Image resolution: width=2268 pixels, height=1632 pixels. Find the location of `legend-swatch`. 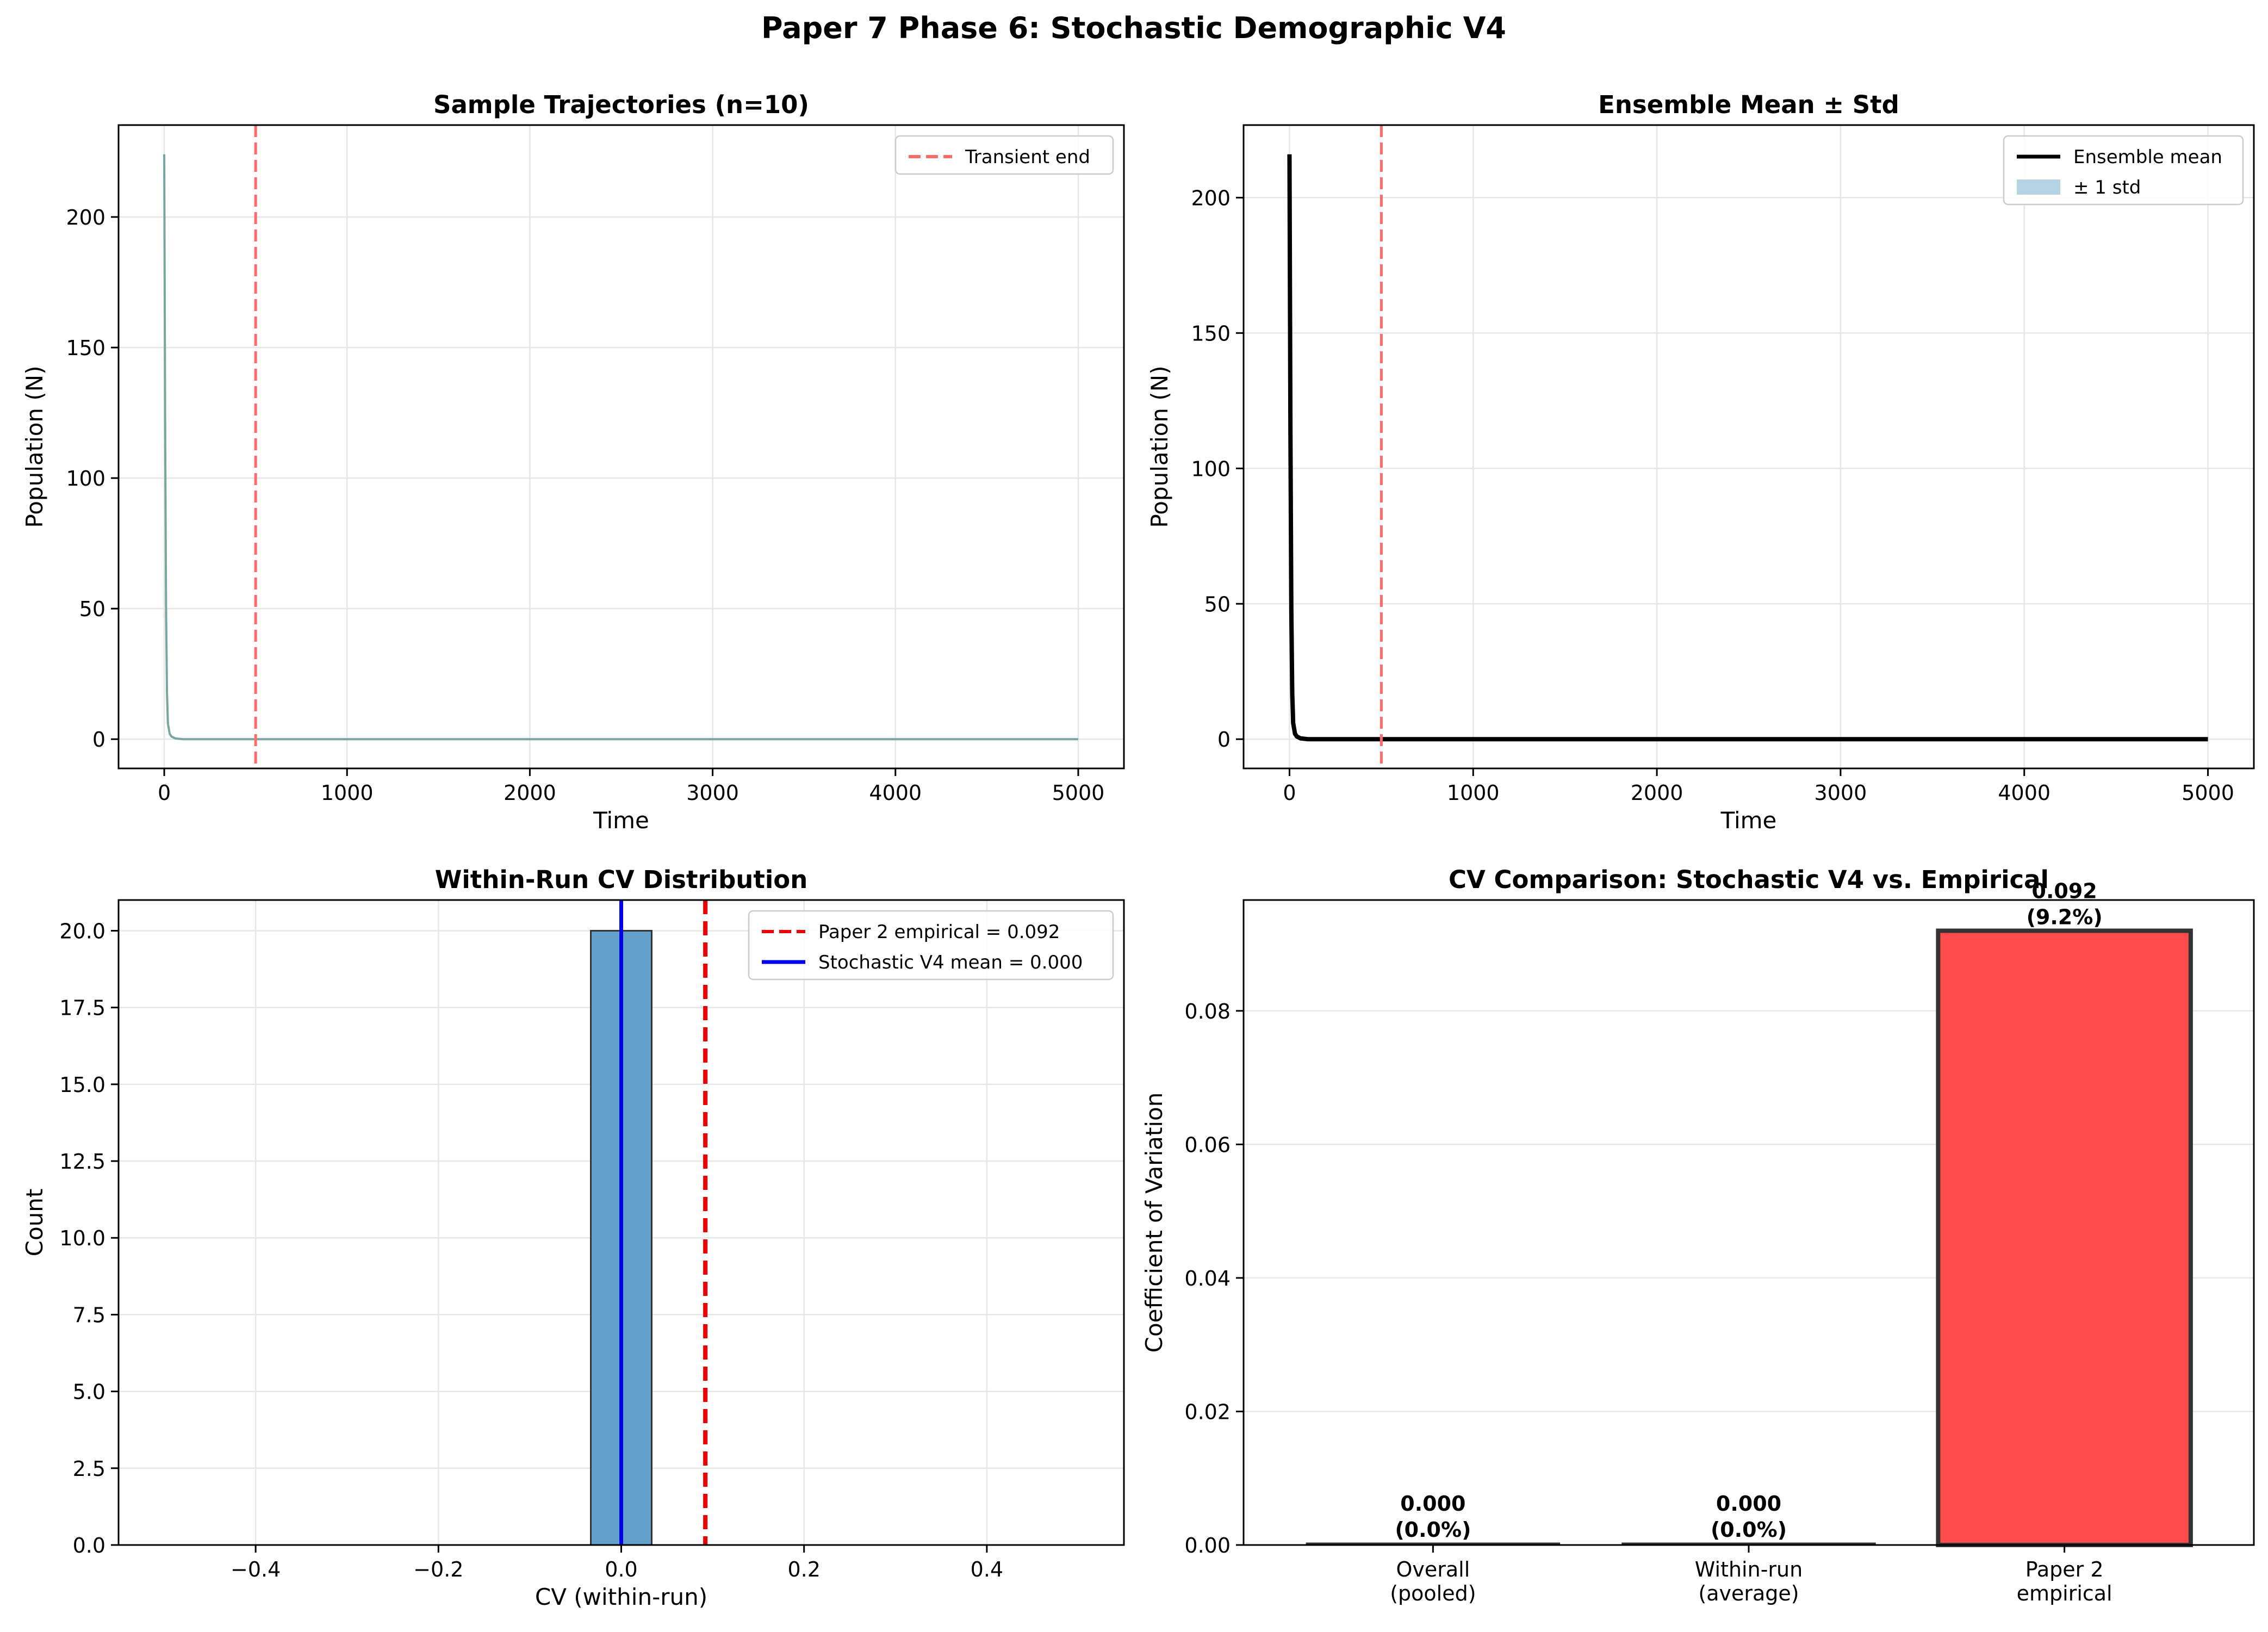

legend-swatch is located at coordinates (2039, 187).